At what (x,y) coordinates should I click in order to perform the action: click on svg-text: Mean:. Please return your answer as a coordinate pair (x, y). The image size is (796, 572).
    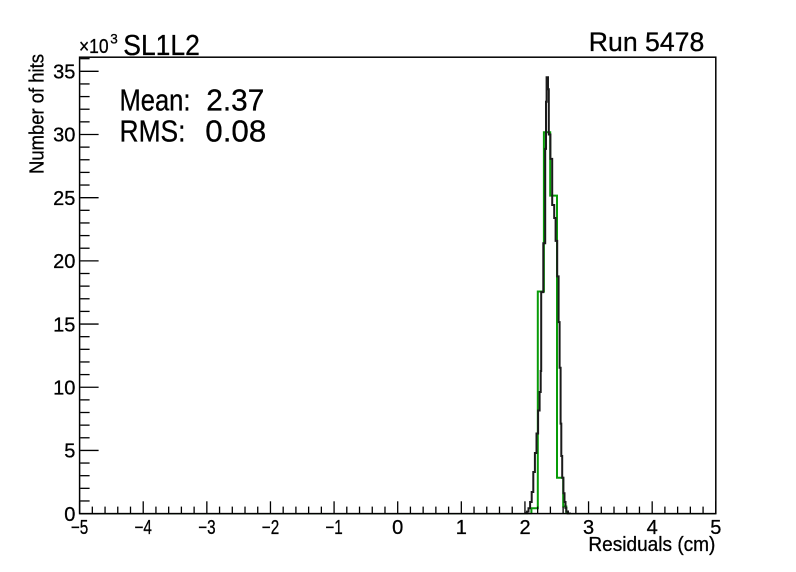
    Looking at the image, I should click on (155, 100).